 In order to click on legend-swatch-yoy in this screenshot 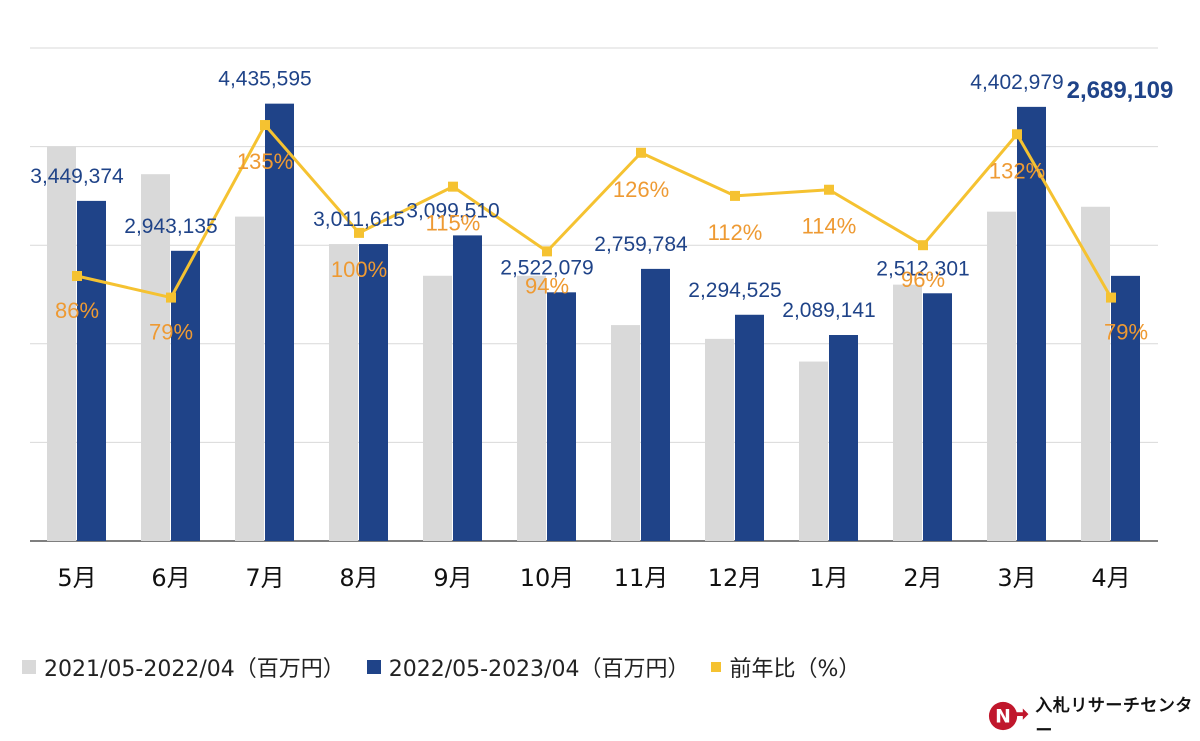, I will do `click(716, 667)`.